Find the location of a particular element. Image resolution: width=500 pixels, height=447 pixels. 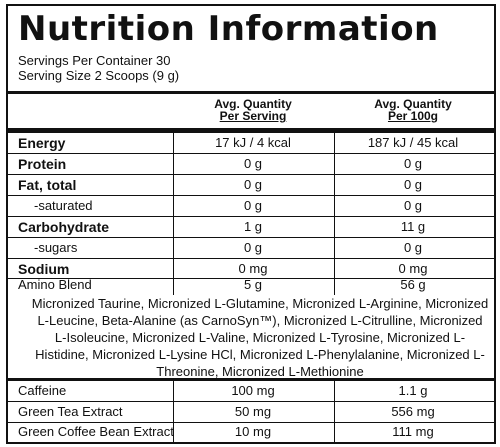

serving-size: Serving Size 2 Scoops (9 g) is located at coordinates (99, 75).